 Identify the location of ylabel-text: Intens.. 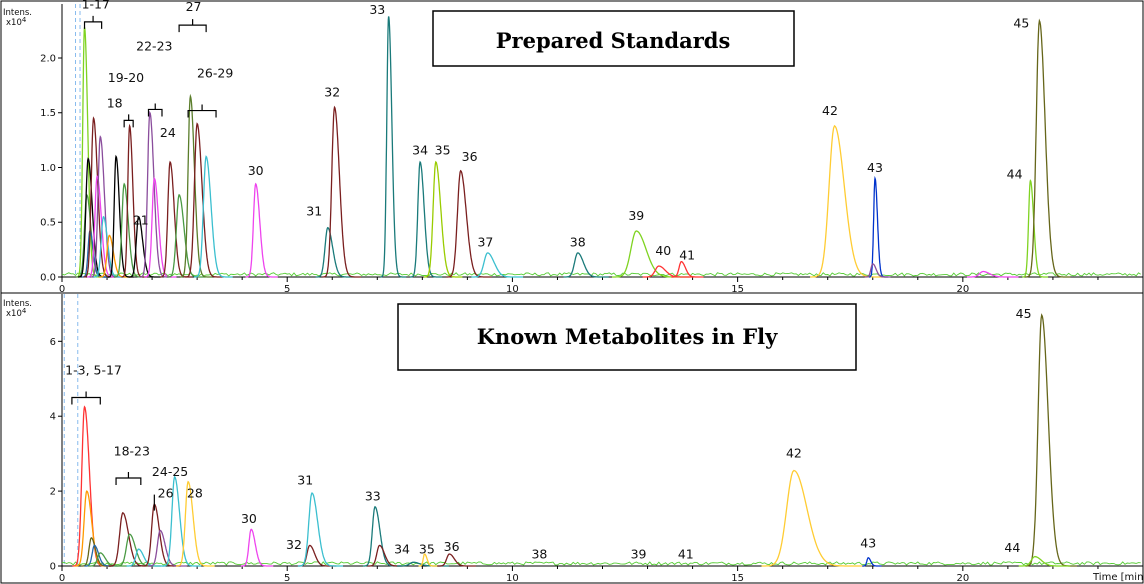
(17, 304).